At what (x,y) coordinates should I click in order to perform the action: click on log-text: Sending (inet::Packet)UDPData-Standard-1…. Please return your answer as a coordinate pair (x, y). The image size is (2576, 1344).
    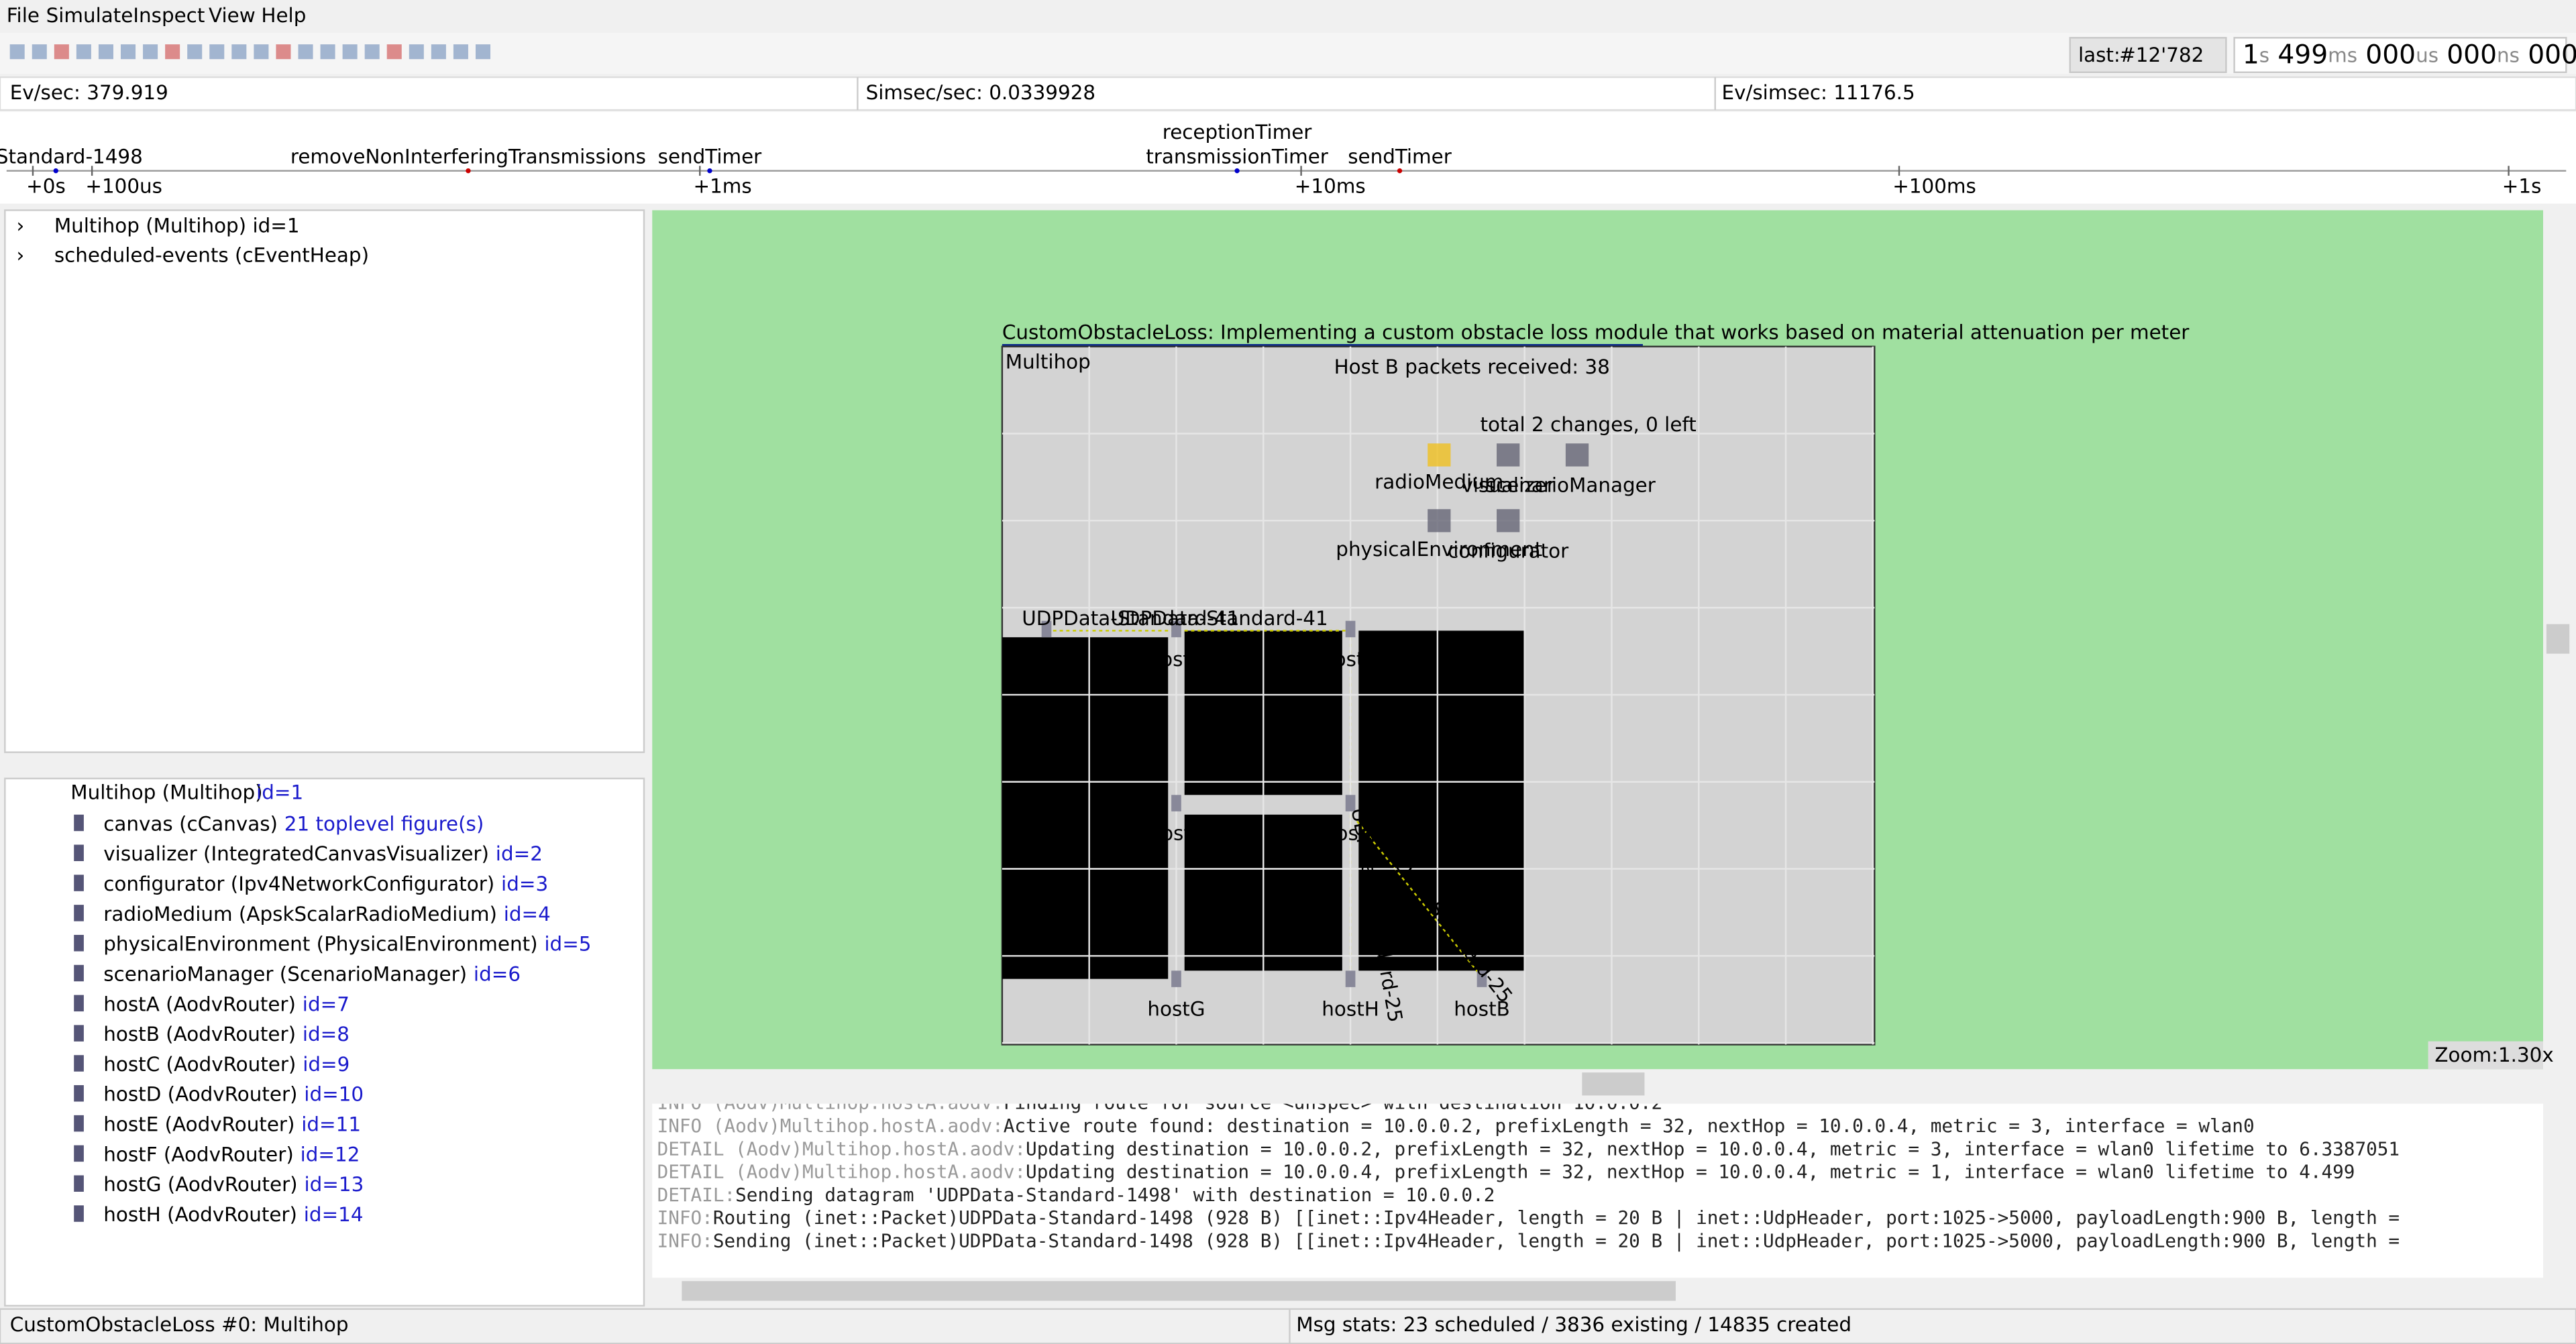
    Looking at the image, I should click on (1556, 1240).